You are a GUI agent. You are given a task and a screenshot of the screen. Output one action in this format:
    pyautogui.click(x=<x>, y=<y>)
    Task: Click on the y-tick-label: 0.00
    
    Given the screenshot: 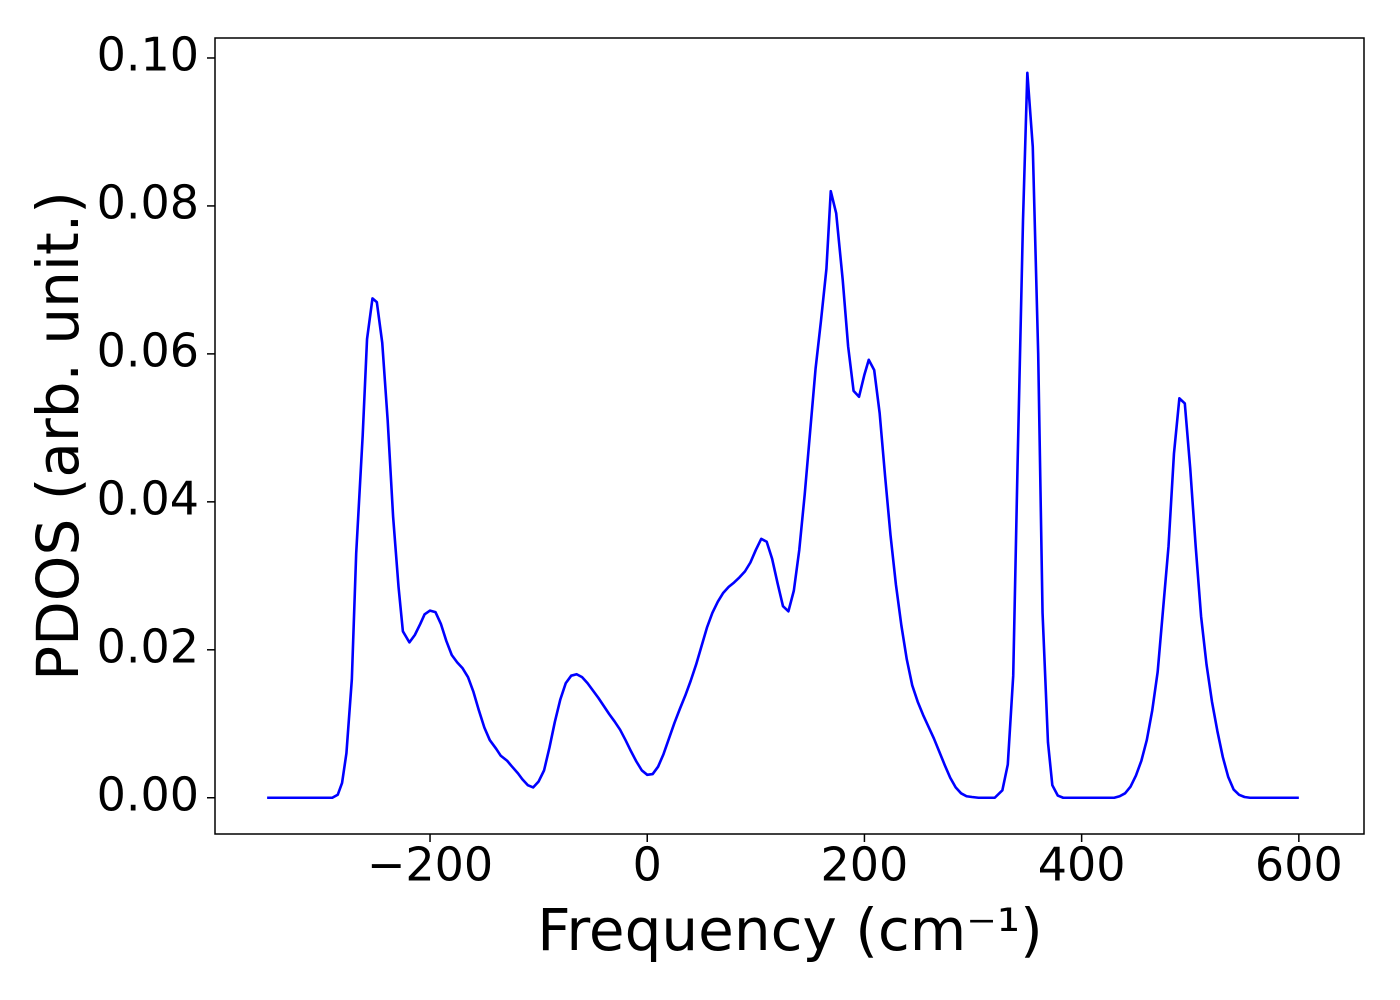 What is the action you would take?
    pyautogui.click(x=148, y=794)
    